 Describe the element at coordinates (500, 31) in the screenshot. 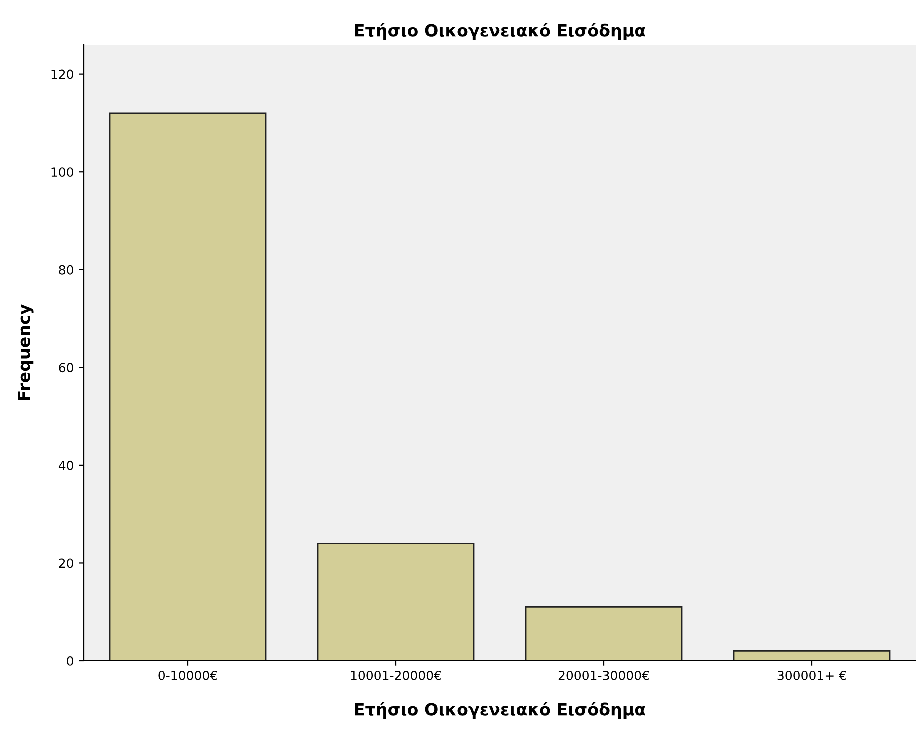

I see `chart-title: Ετήσιο Οικογενειακό Εισόδημα` at that location.